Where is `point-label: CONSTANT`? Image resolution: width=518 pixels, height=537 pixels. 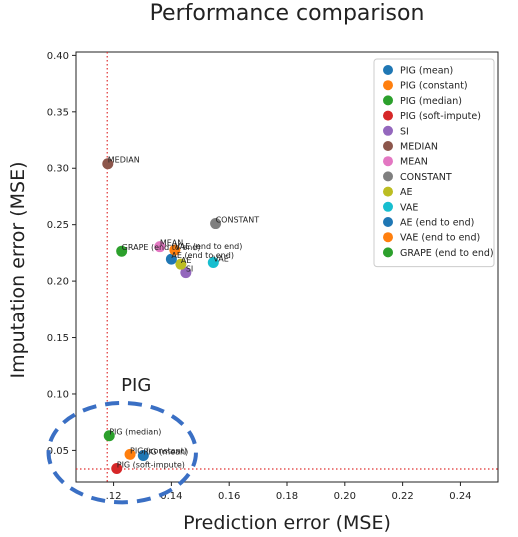
point-label: CONSTANT is located at coordinates (238, 220).